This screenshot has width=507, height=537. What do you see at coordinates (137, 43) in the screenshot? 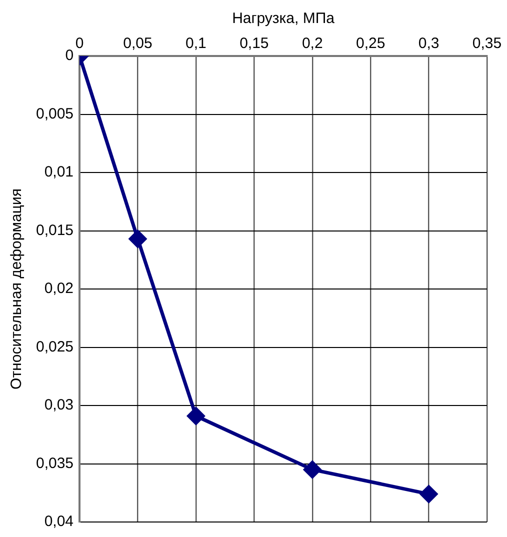
I see `x-tick-label: 0,05` at bounding box center [137, 43].